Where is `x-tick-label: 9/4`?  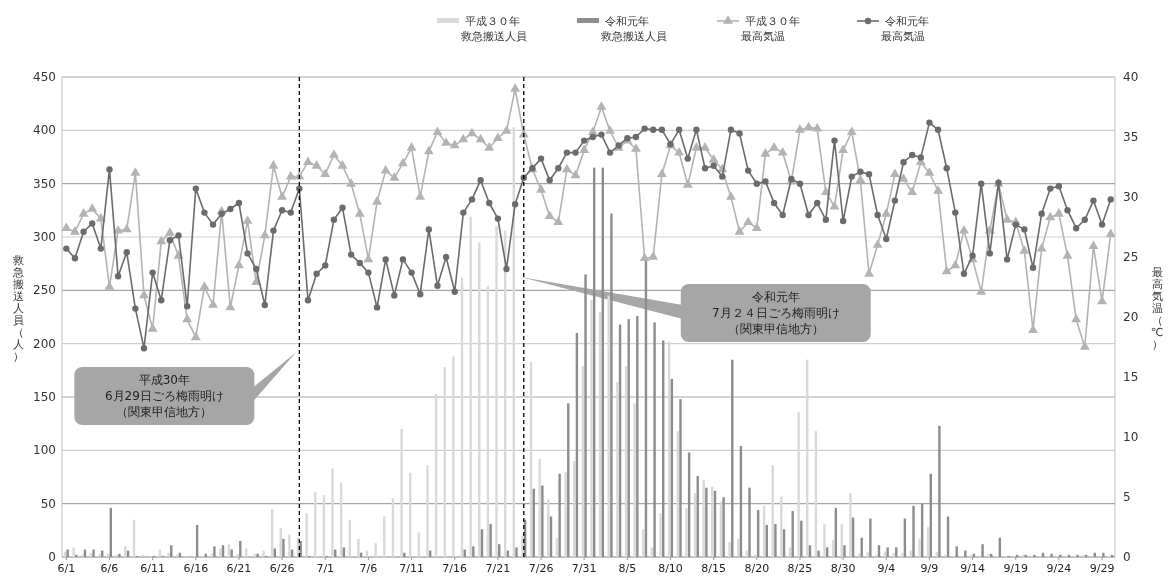
x-tick-label: 9/4 is located at coordinates (886, 568).